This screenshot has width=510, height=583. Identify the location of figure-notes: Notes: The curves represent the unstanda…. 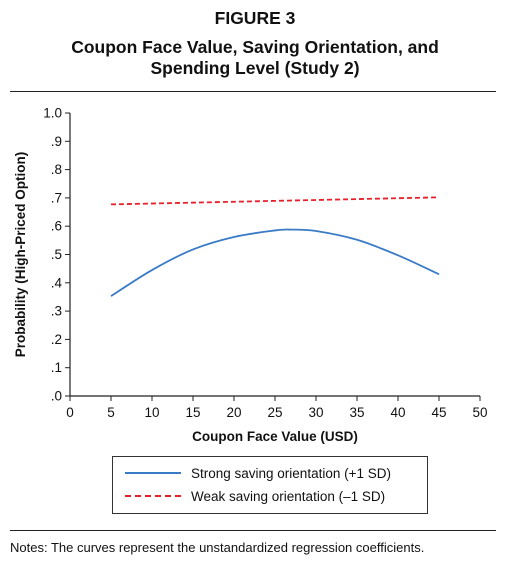
(217, 547).